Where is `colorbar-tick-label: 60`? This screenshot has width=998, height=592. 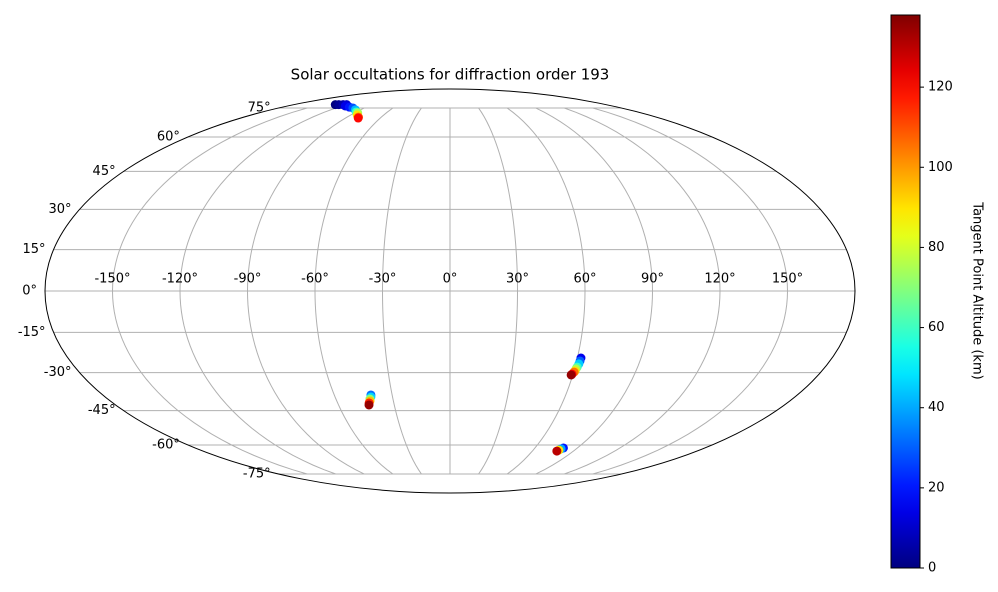 colorbar-tick-label: 60 is located at coordinates (936, 327).